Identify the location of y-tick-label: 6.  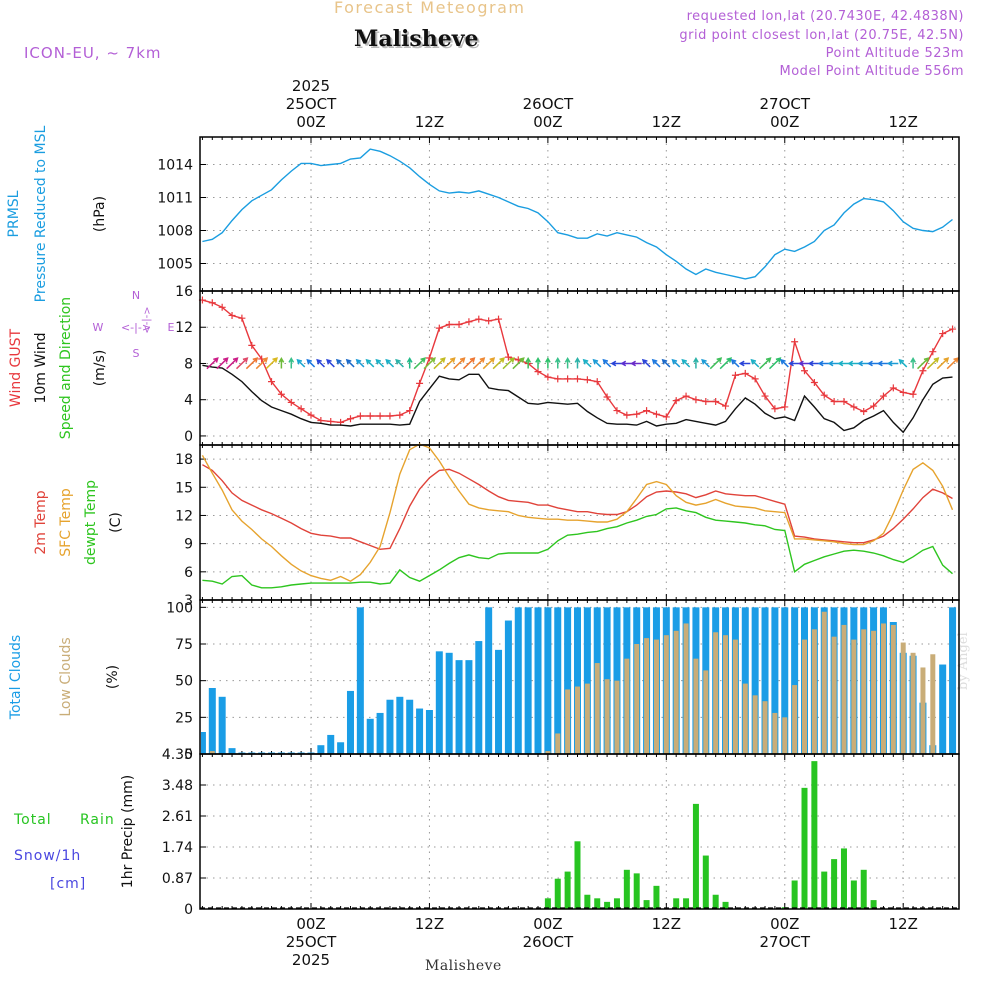
(188, 573).